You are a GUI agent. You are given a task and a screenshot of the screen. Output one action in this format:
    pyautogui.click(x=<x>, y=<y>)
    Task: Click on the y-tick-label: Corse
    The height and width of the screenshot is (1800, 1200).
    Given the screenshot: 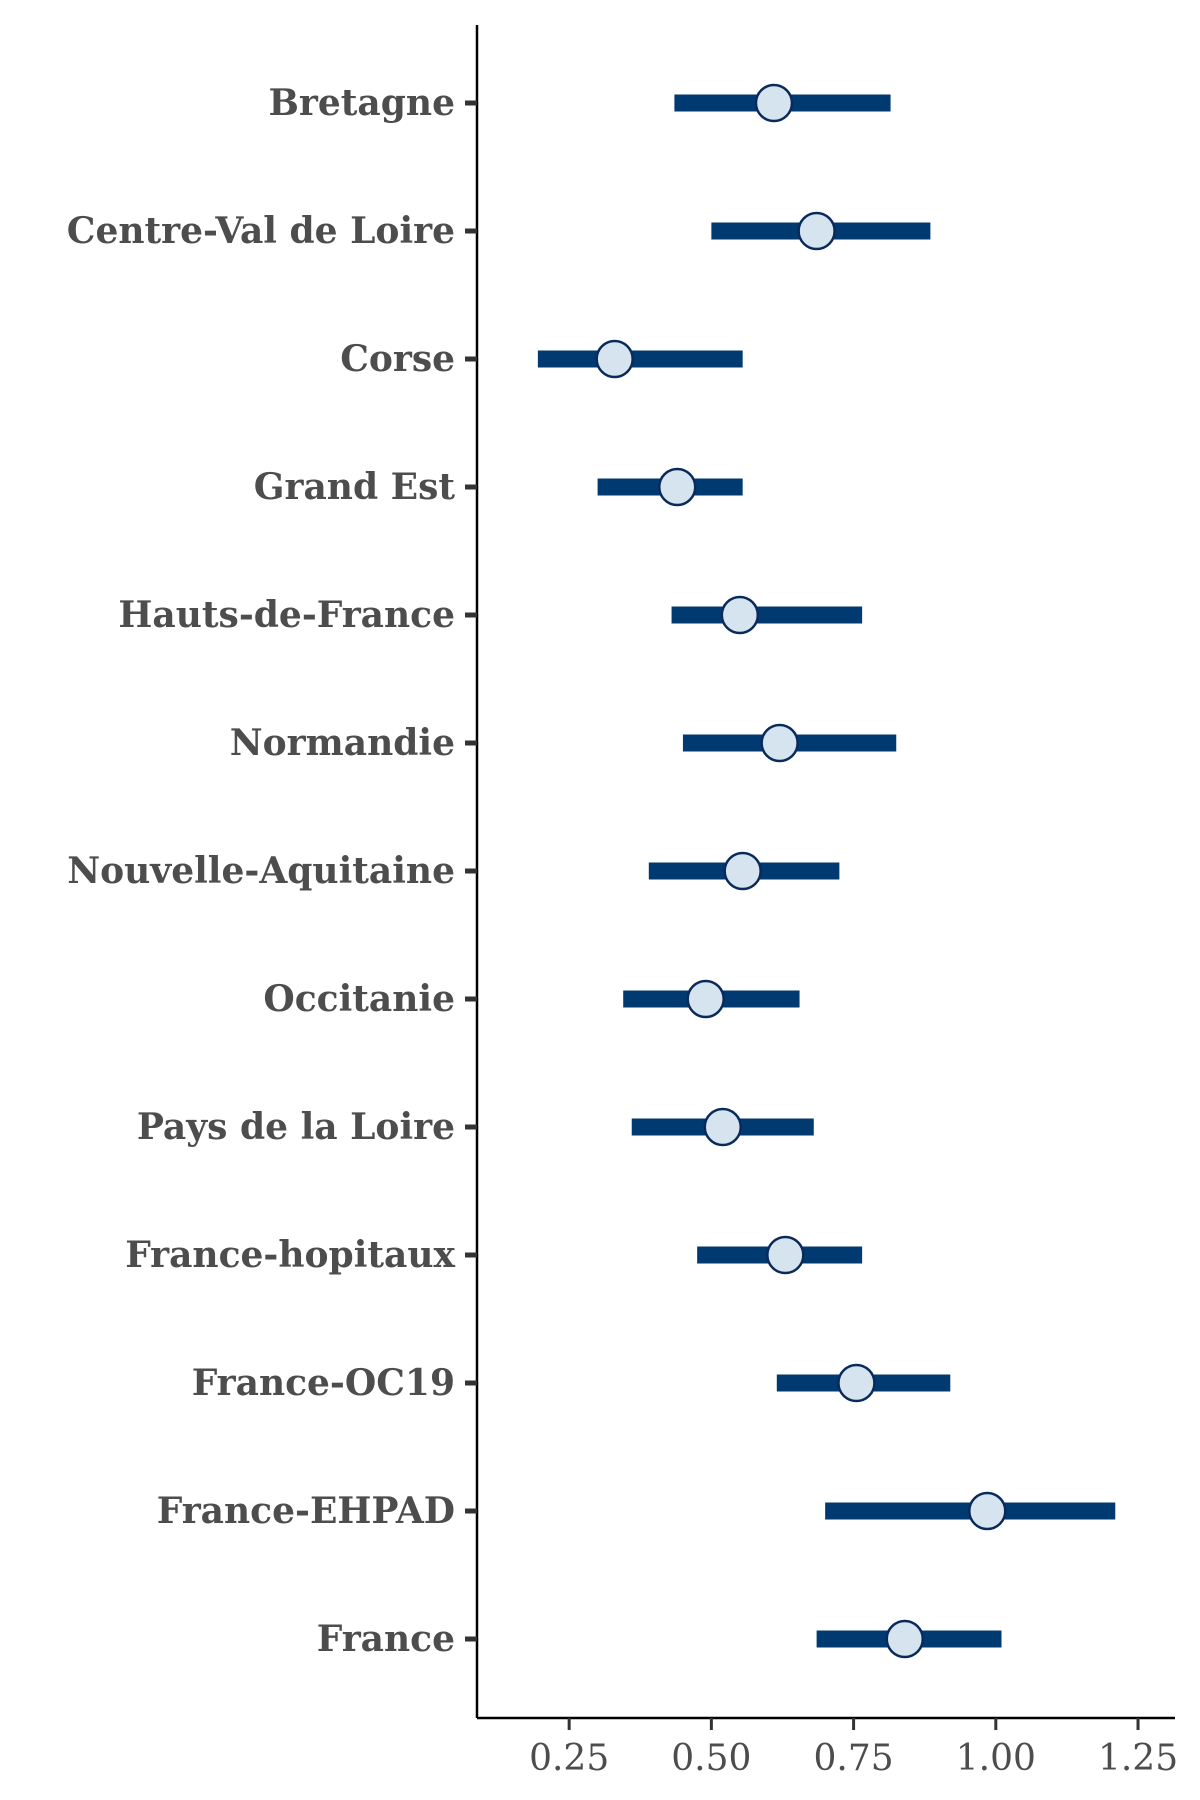 What is the action you would take?
    pyautogui.click(x=397, y=359)
    